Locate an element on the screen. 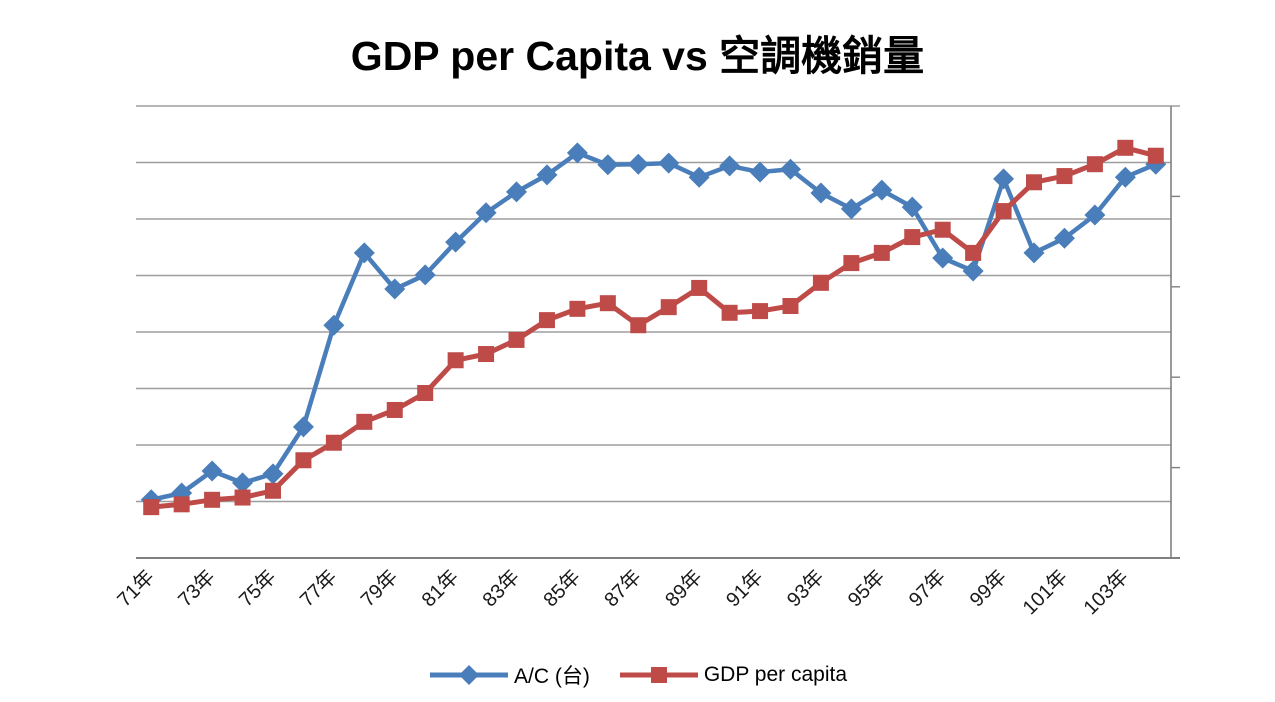 Image resolution: width=1275 pixels, height=702 pixels. legend-label-gdp: GDP per capita is located at coordinates (775, 674).